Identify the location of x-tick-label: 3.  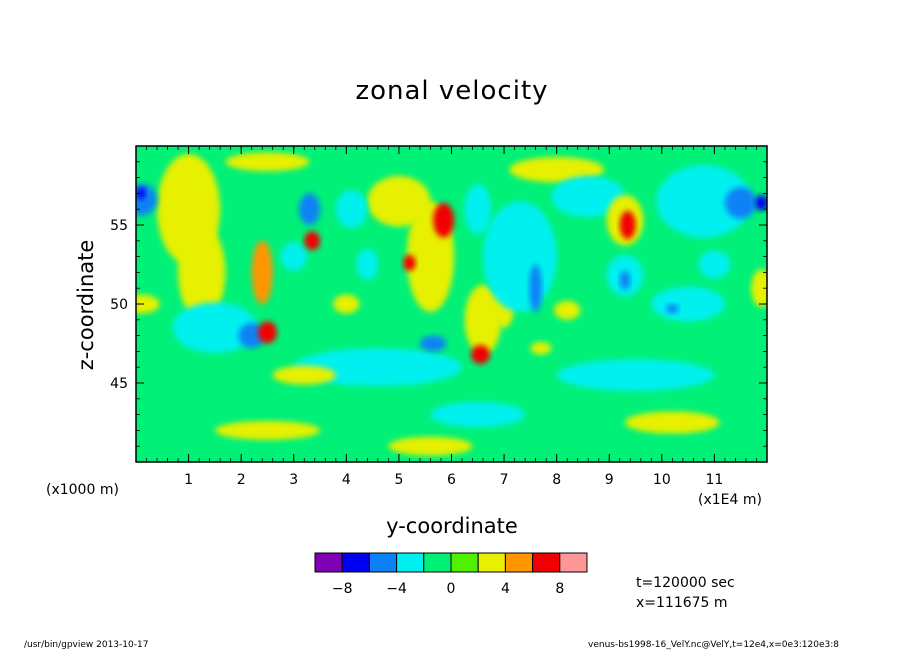
(293, 480).